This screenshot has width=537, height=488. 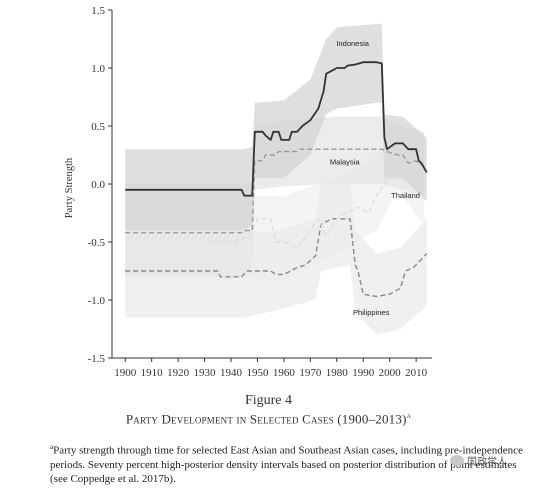 I want to click on y-tick-label: 0.5, so click(x=98, y=127).